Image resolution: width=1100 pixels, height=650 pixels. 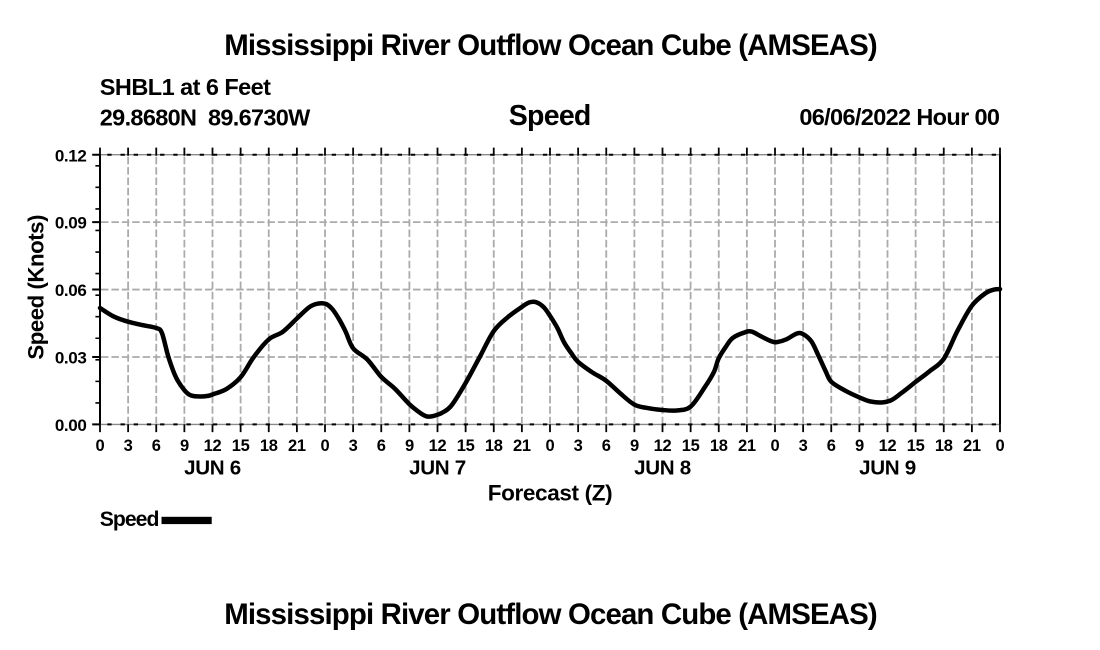 What do you see at coordinates (71, 290) in the screenshot?
I see `svg-text: 0.06` at bounding box center [71, 290].